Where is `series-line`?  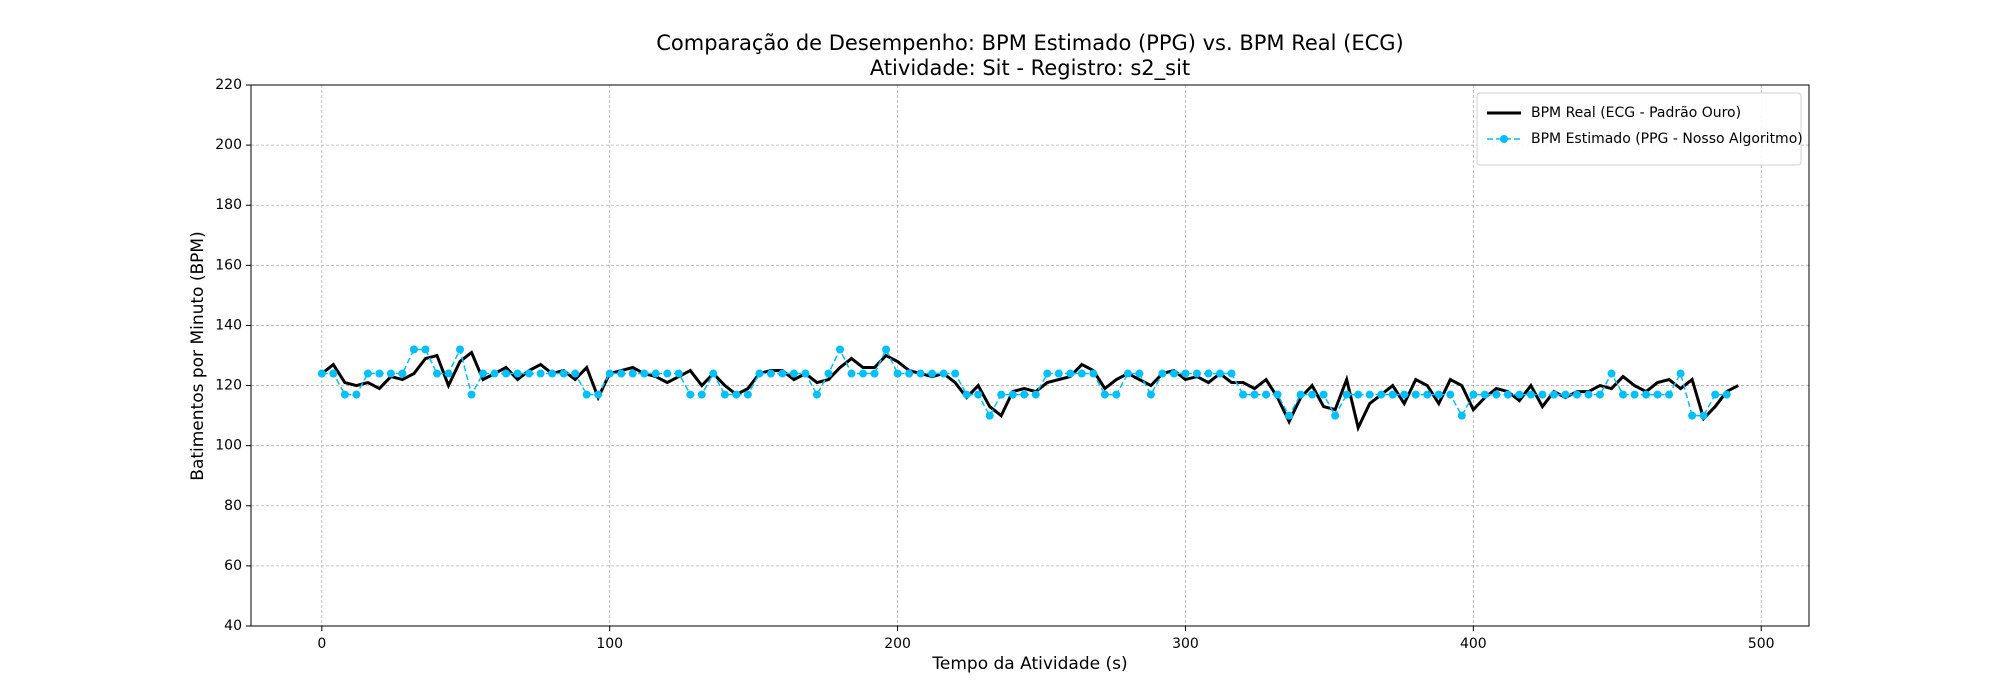 series-line is located at coordinates (1029, 391).